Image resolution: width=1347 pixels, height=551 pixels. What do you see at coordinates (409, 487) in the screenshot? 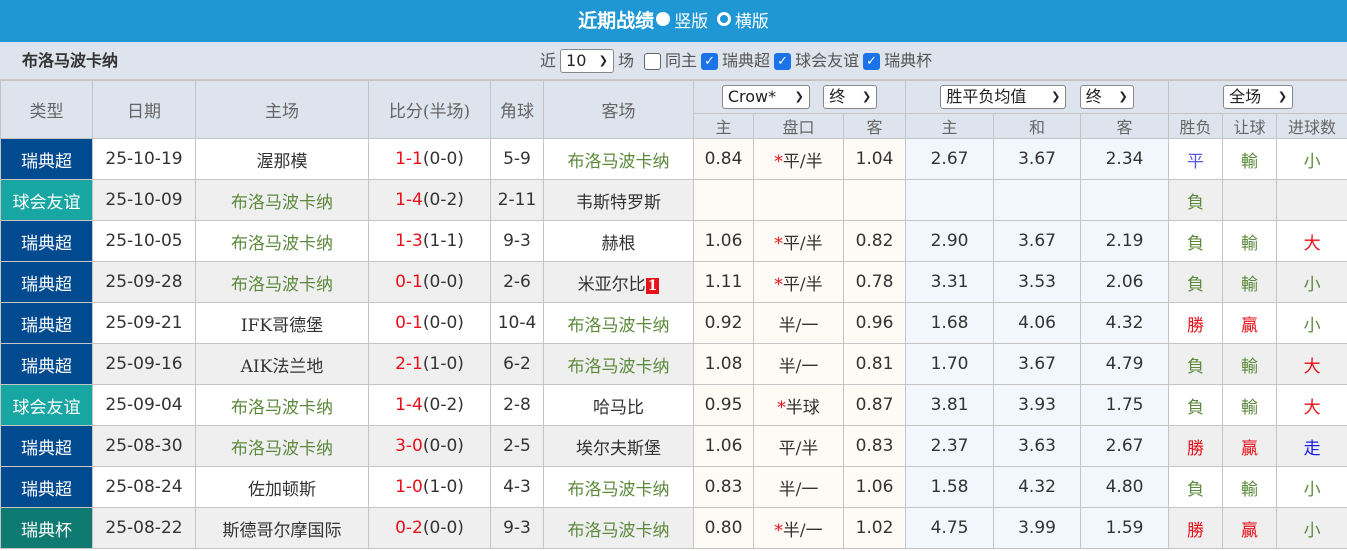
I see `full-time-score: 1-0` at bounding box center [409, 487].